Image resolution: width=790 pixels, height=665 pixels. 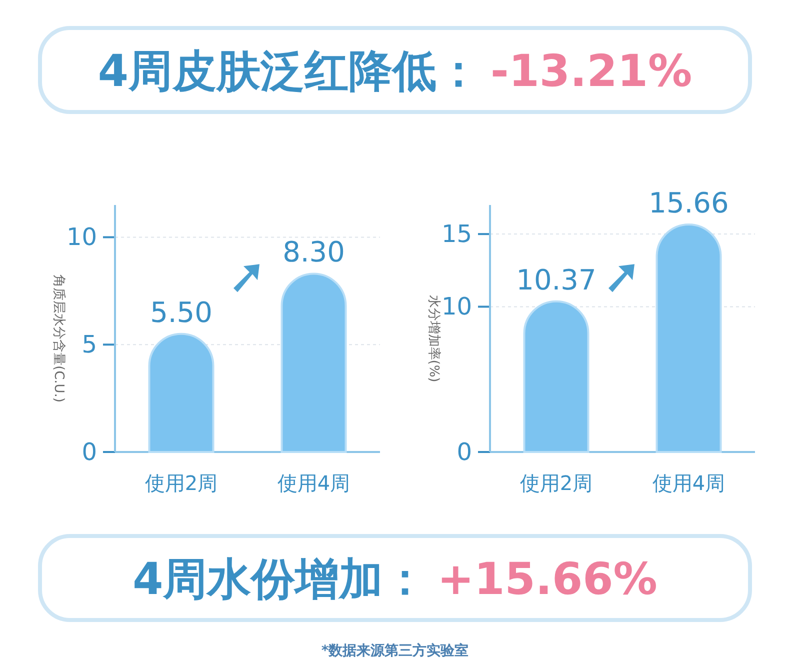 What do you see at coordinates (89, 344) in the screenshot?
I see `y-tick-label: 5` at bounding box center [89, 344].